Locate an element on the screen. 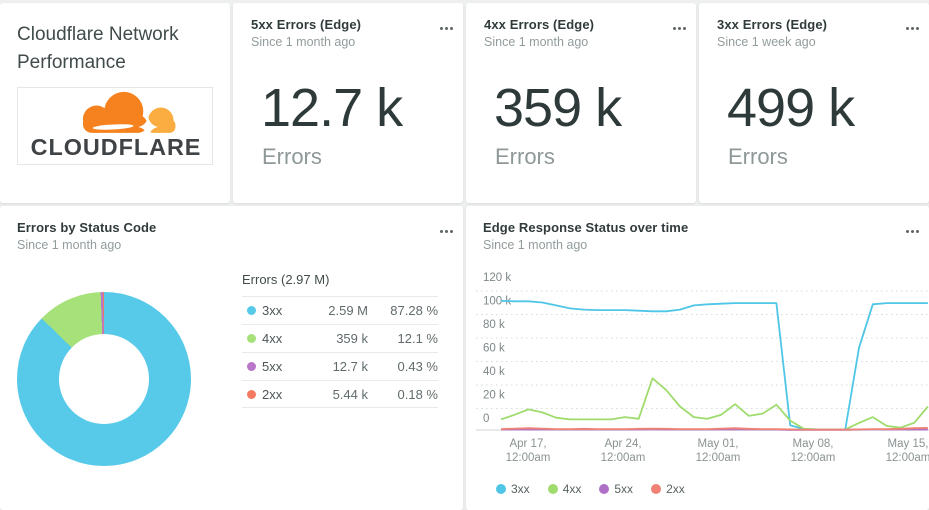 The width and height of the screenshot is (929, 510). x-tick: May 15, 12:00am is located at coordinates (907, 451).